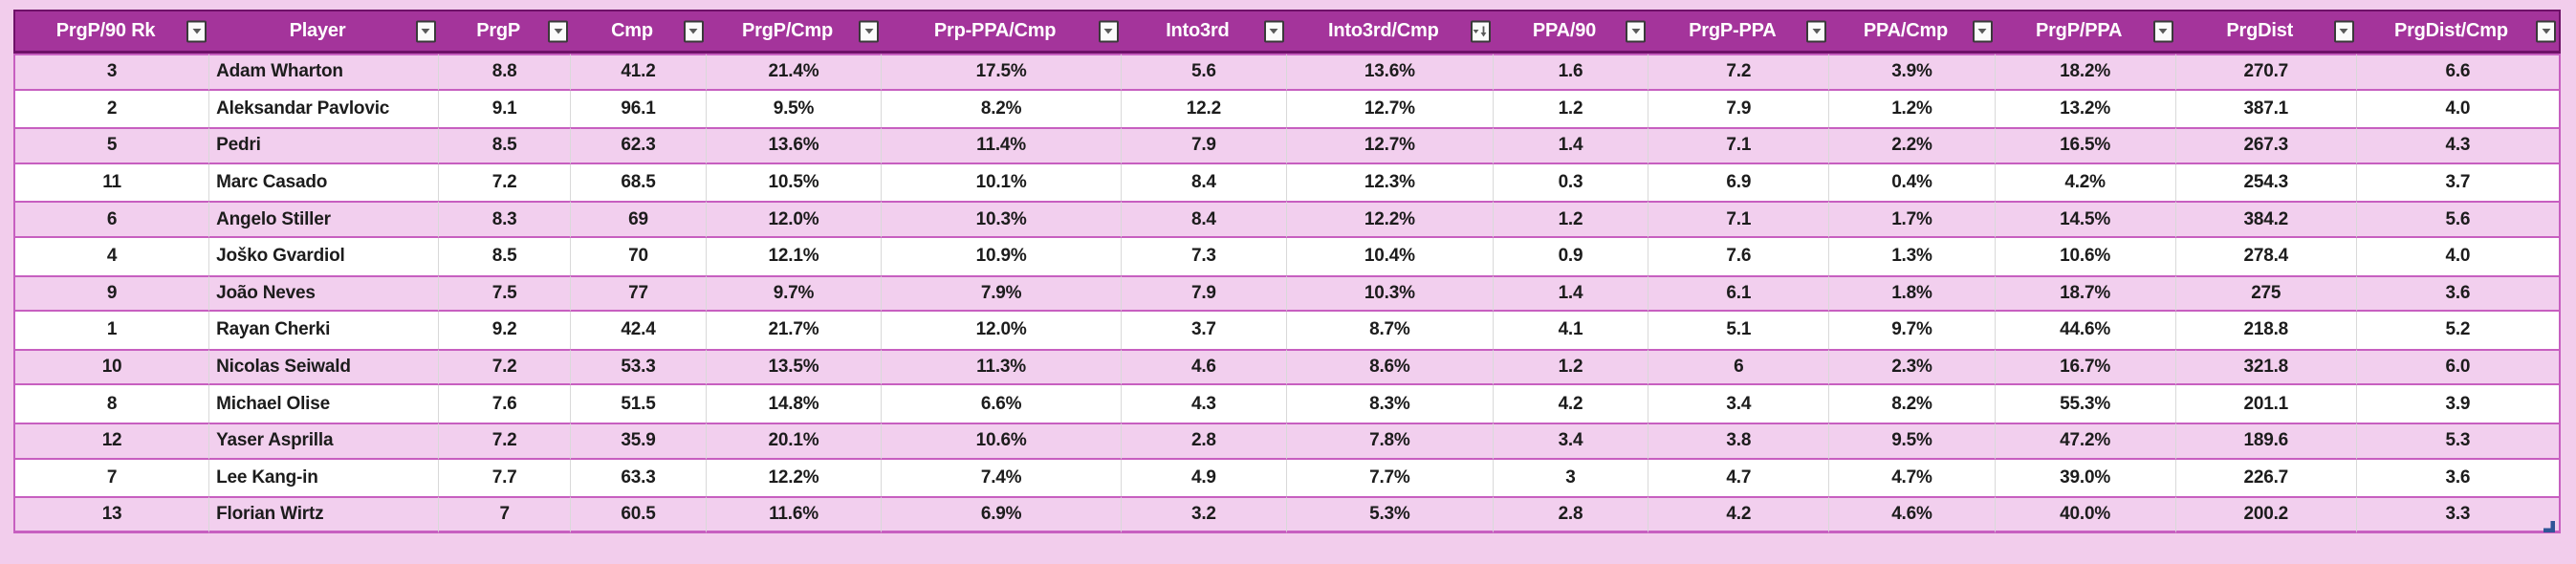 The width and height of the screenshot is (2576, 564). Describe the element at coordinates (639, 367) in the screenshot. I see `cell-cmp: 53.3` at that location.